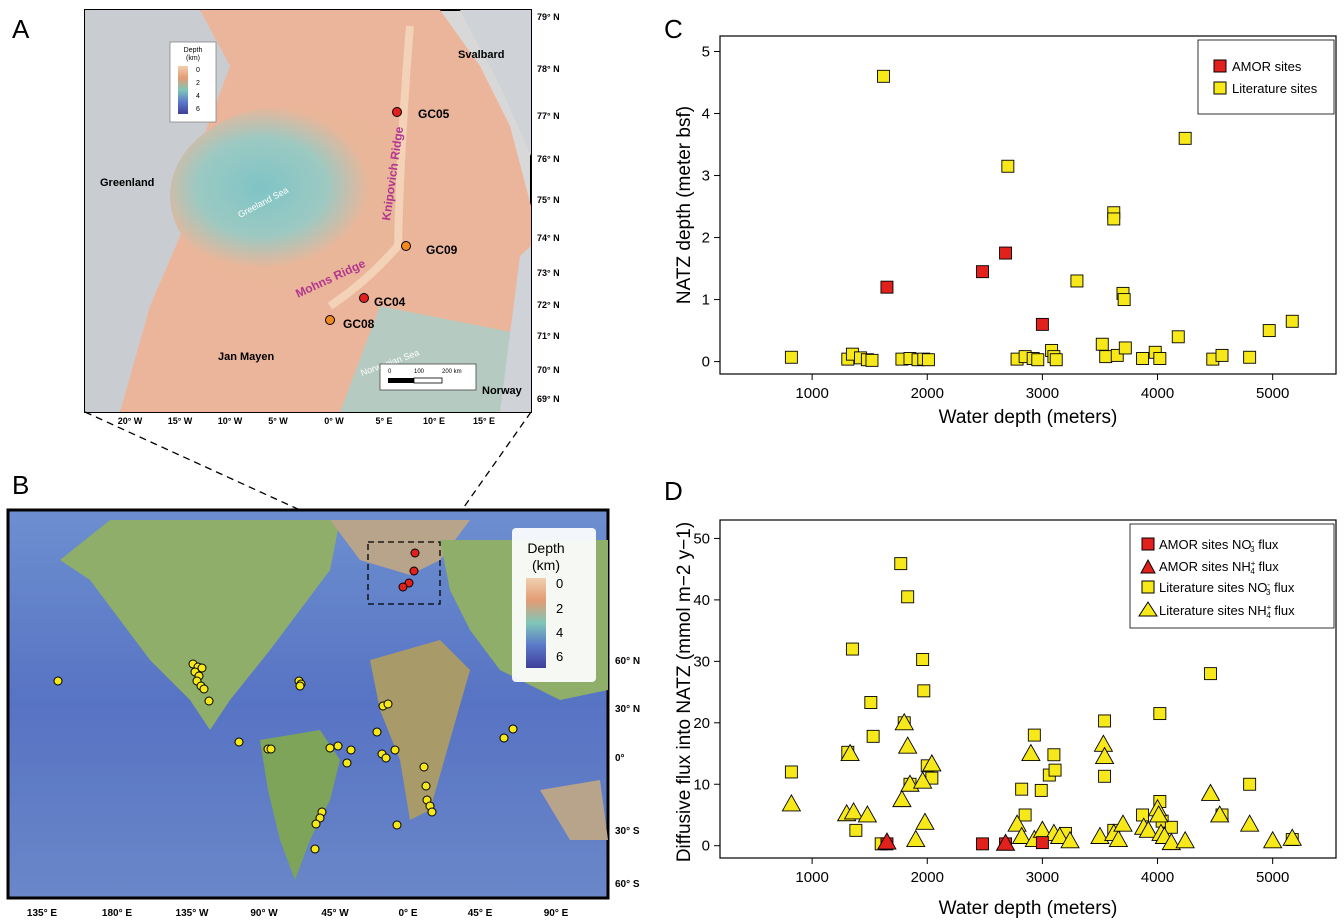 Image resolution: width=1344 pixels, height=921 pixels. Describe the element at coordinates (230, 421) in the screenshot. I see `lon-label: 10° W` at that location.